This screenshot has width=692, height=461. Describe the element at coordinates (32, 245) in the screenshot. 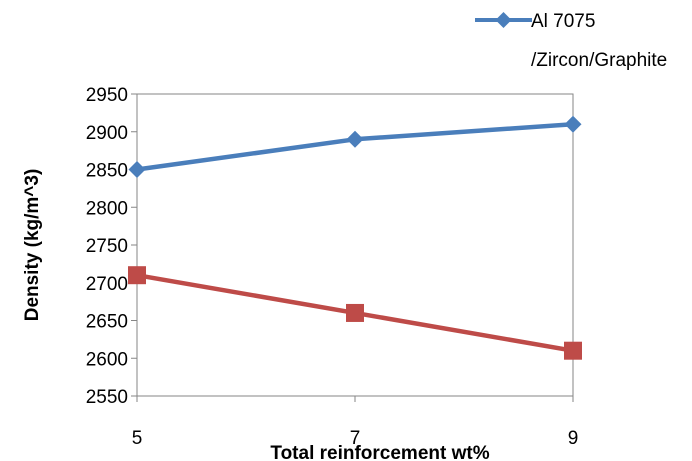

I see `y-axis-title: Density (kg/m^3)` at that location.